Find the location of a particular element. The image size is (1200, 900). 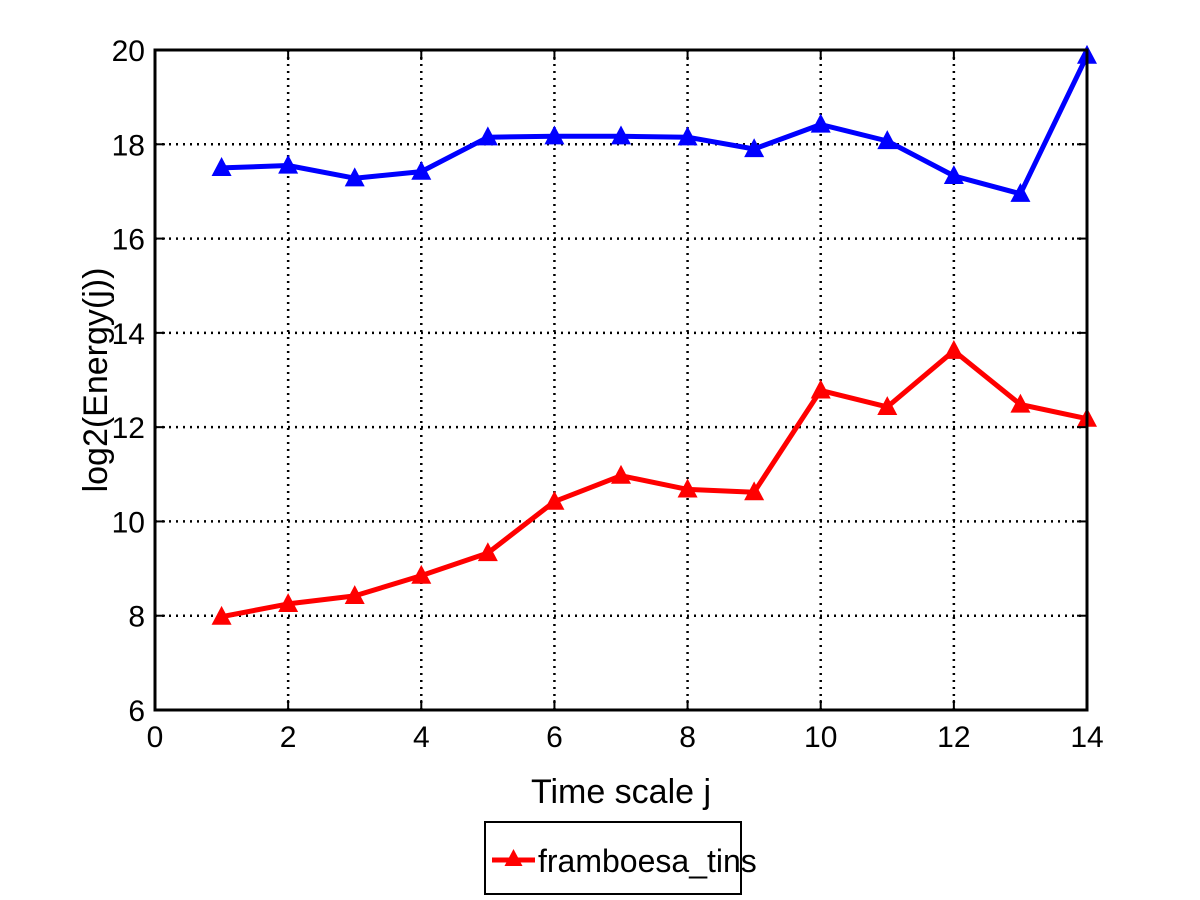

legend-triangle-marker is located at coordinates (513, 857).